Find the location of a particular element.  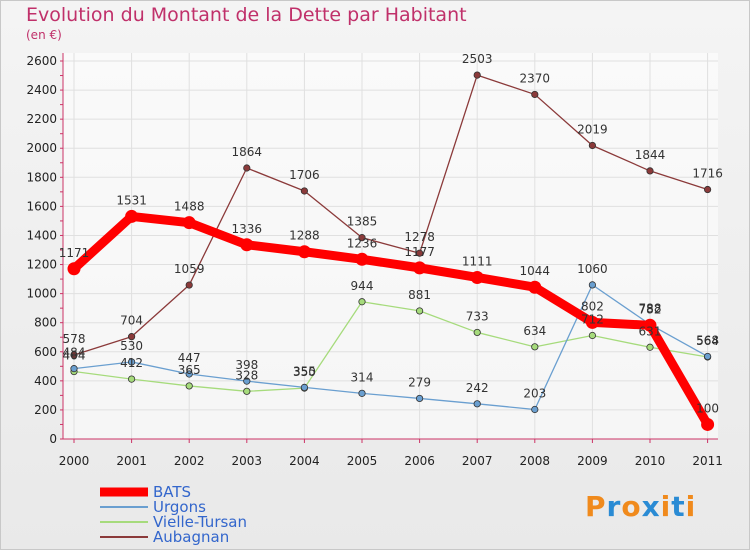

legend-label: Urgons is located at coordinates (179, 507).